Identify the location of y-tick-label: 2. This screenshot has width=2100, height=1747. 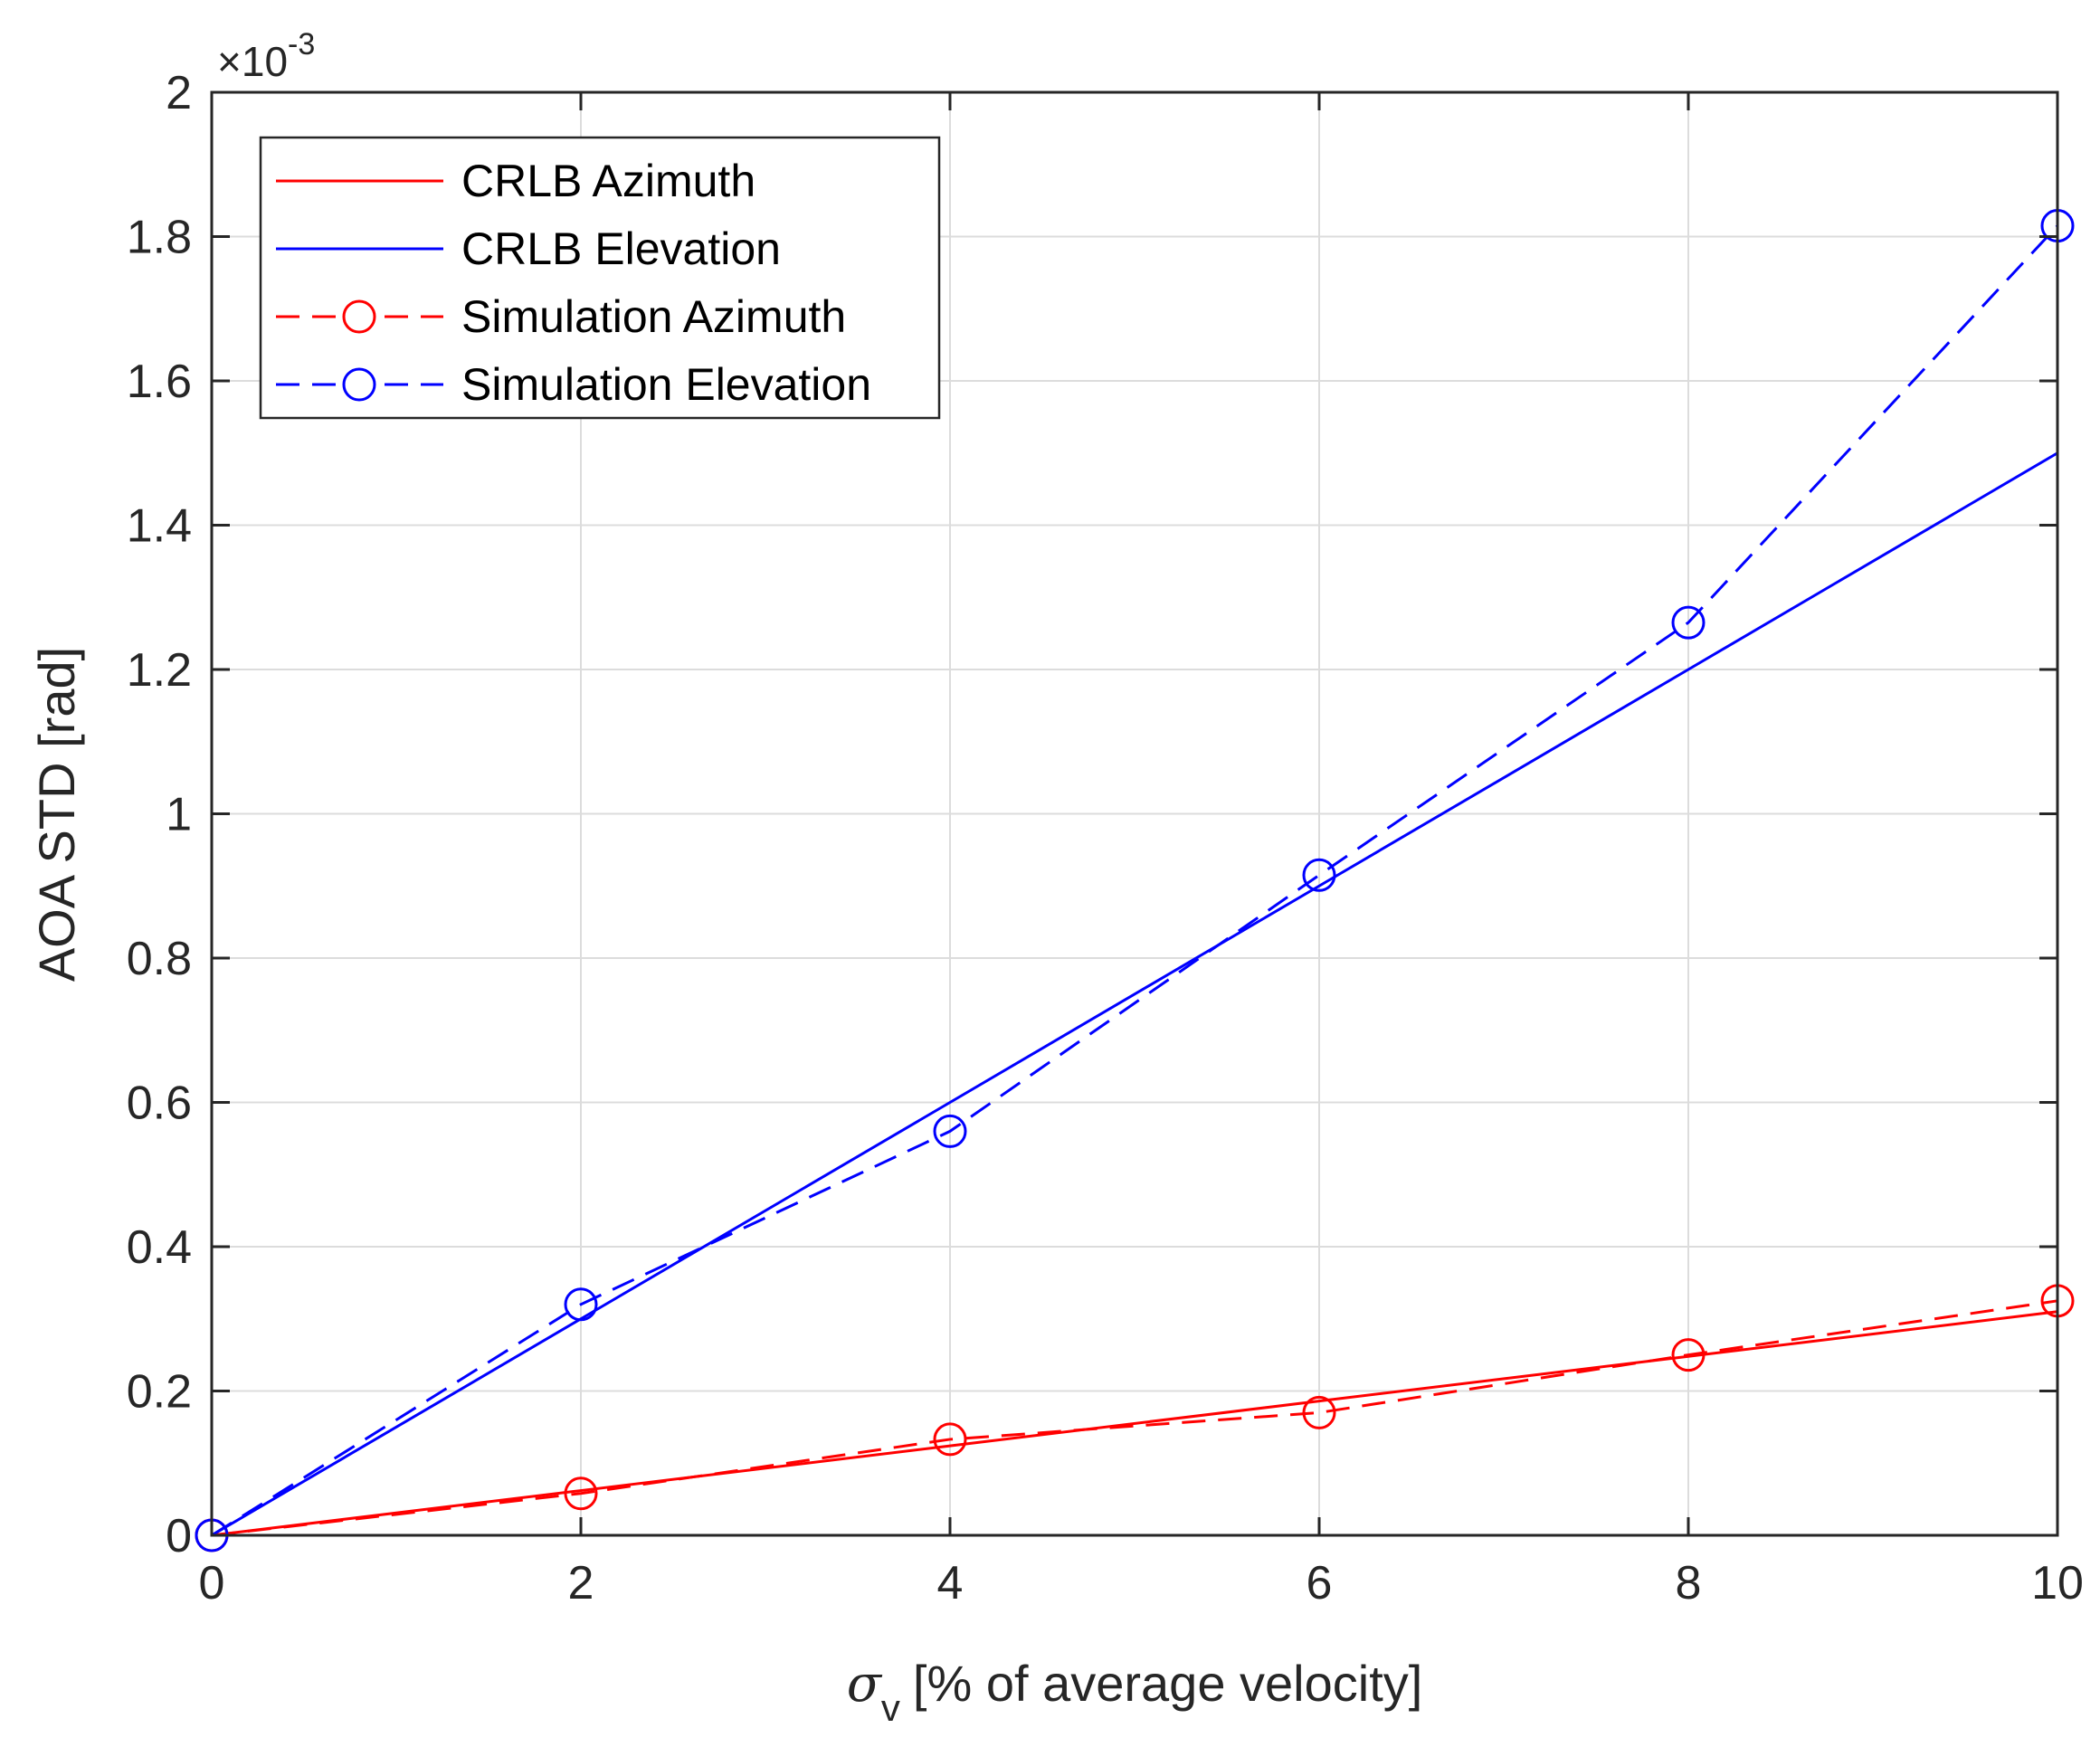
(179, 93).